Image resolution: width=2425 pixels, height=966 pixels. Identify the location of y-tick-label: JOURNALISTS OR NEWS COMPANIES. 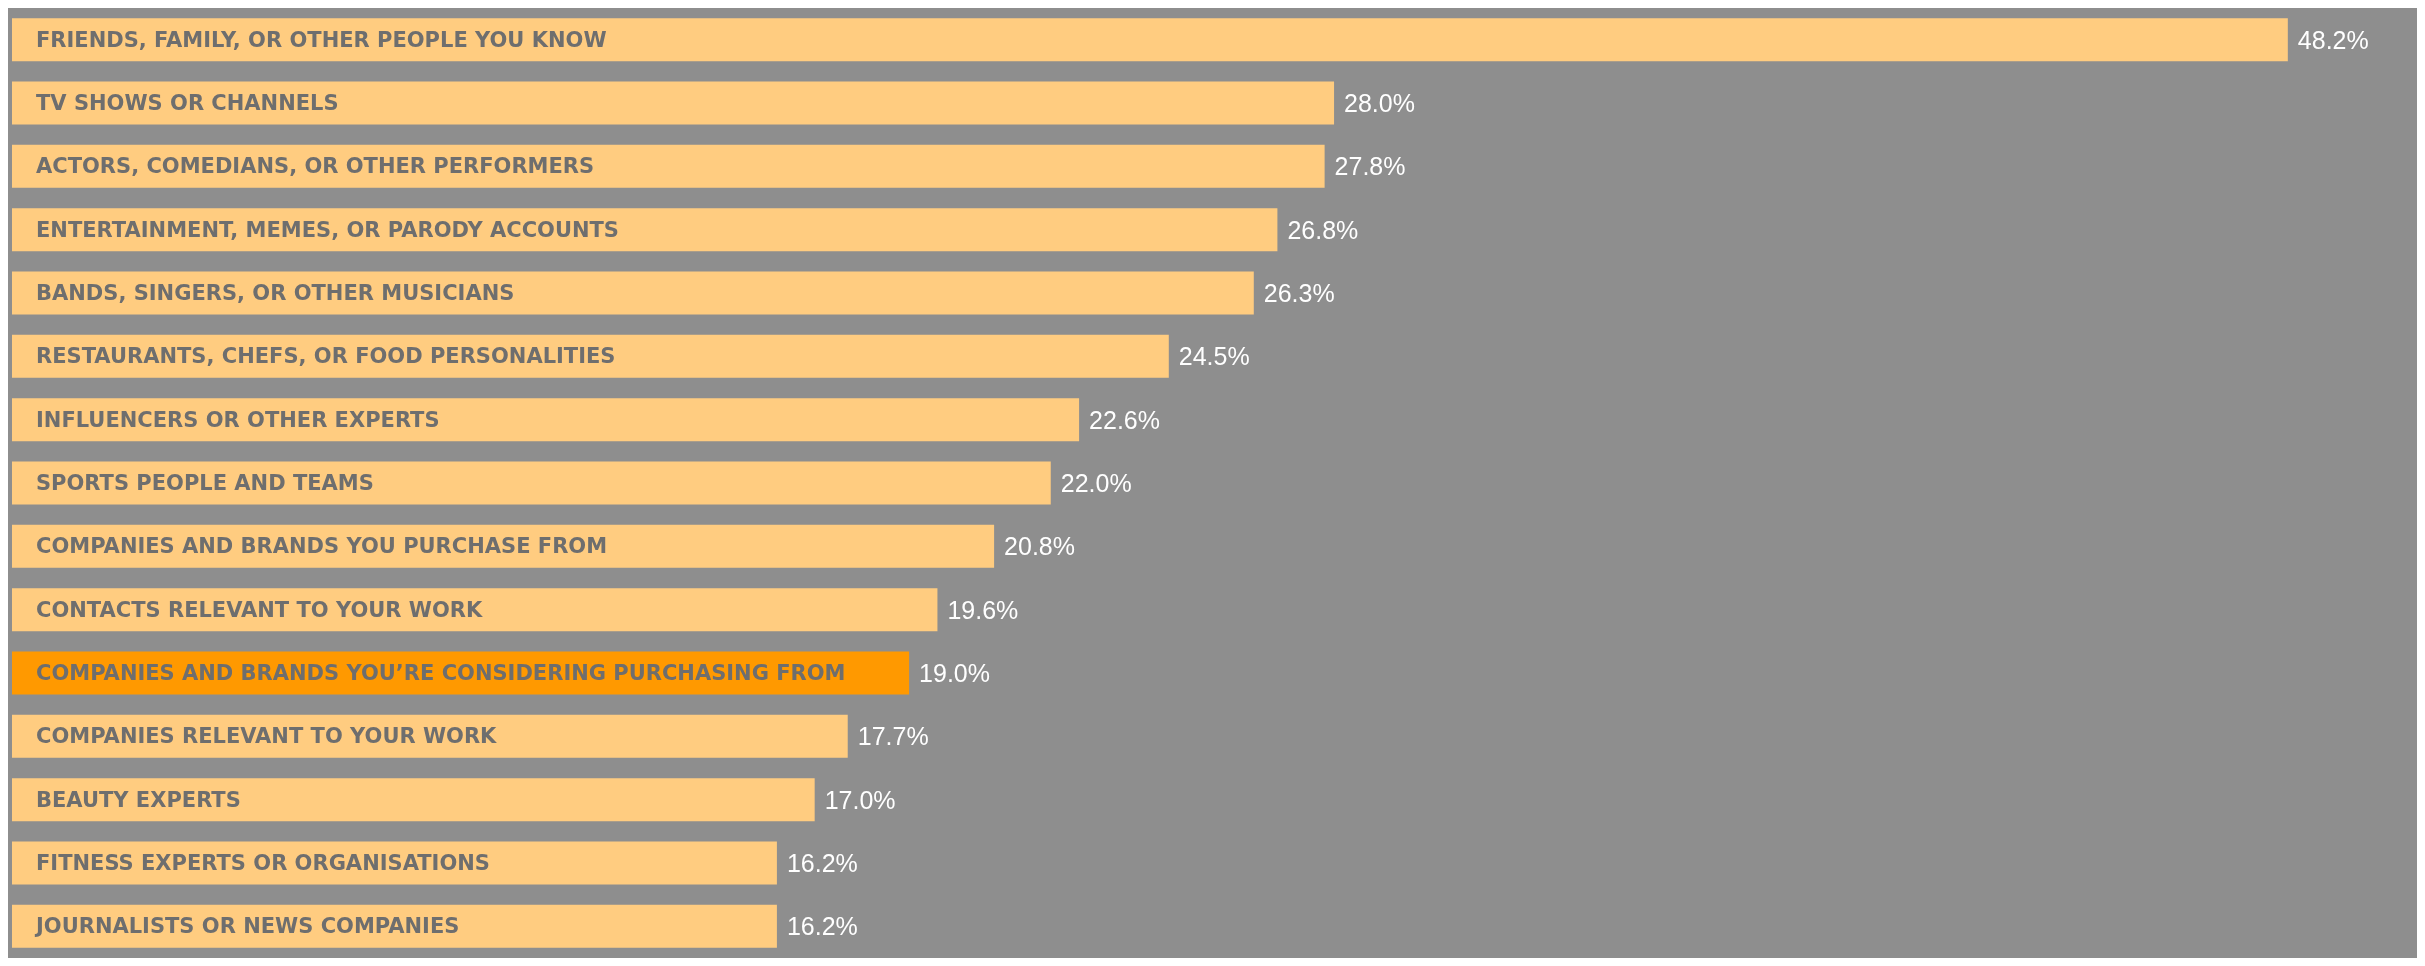
(247, 926).